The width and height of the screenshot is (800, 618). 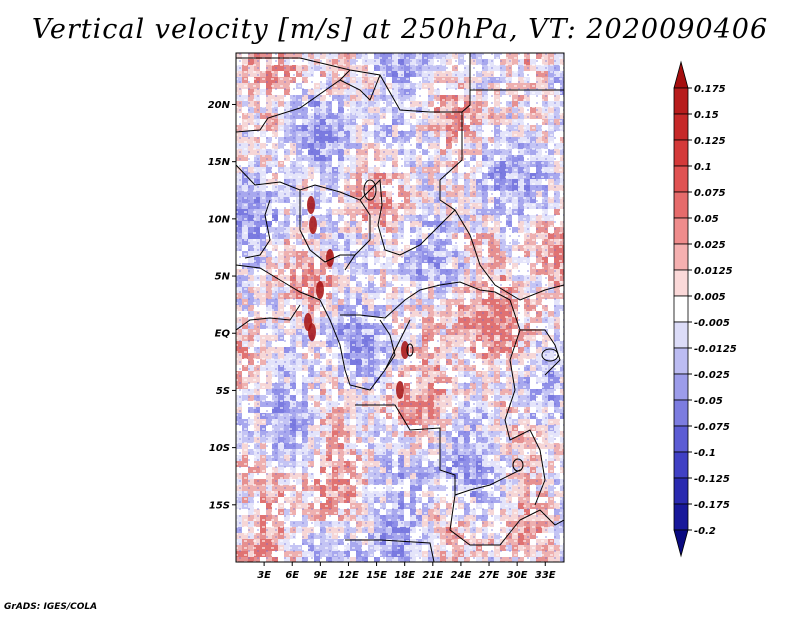 What do you see at coordinates (219, 105) in the screenshot?
I see `lat-tick-label: 20N` at bounding box center [219, 105].